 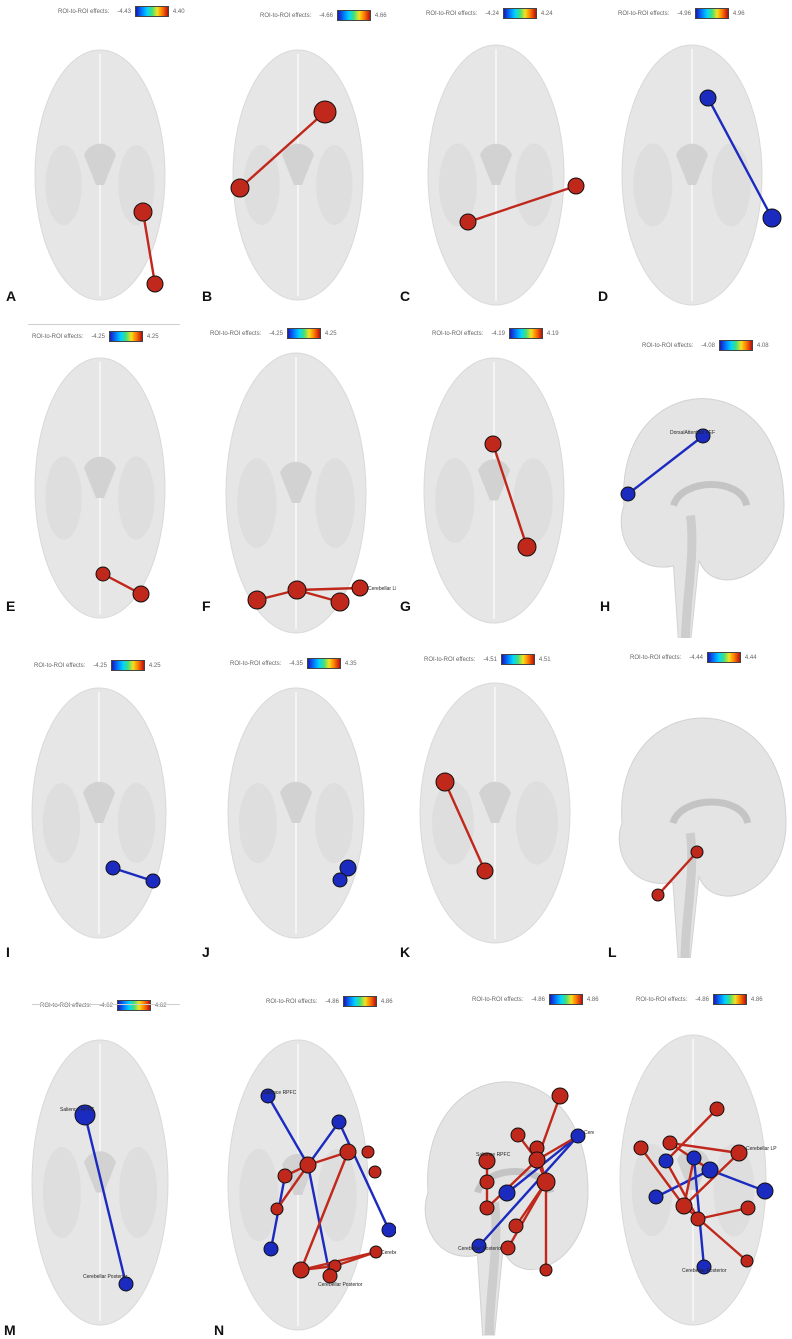 What do you see at coordinates (750, 657) in the screenshot?
I see `colorbar-max: 4.44` at bounding box center [750, 657].